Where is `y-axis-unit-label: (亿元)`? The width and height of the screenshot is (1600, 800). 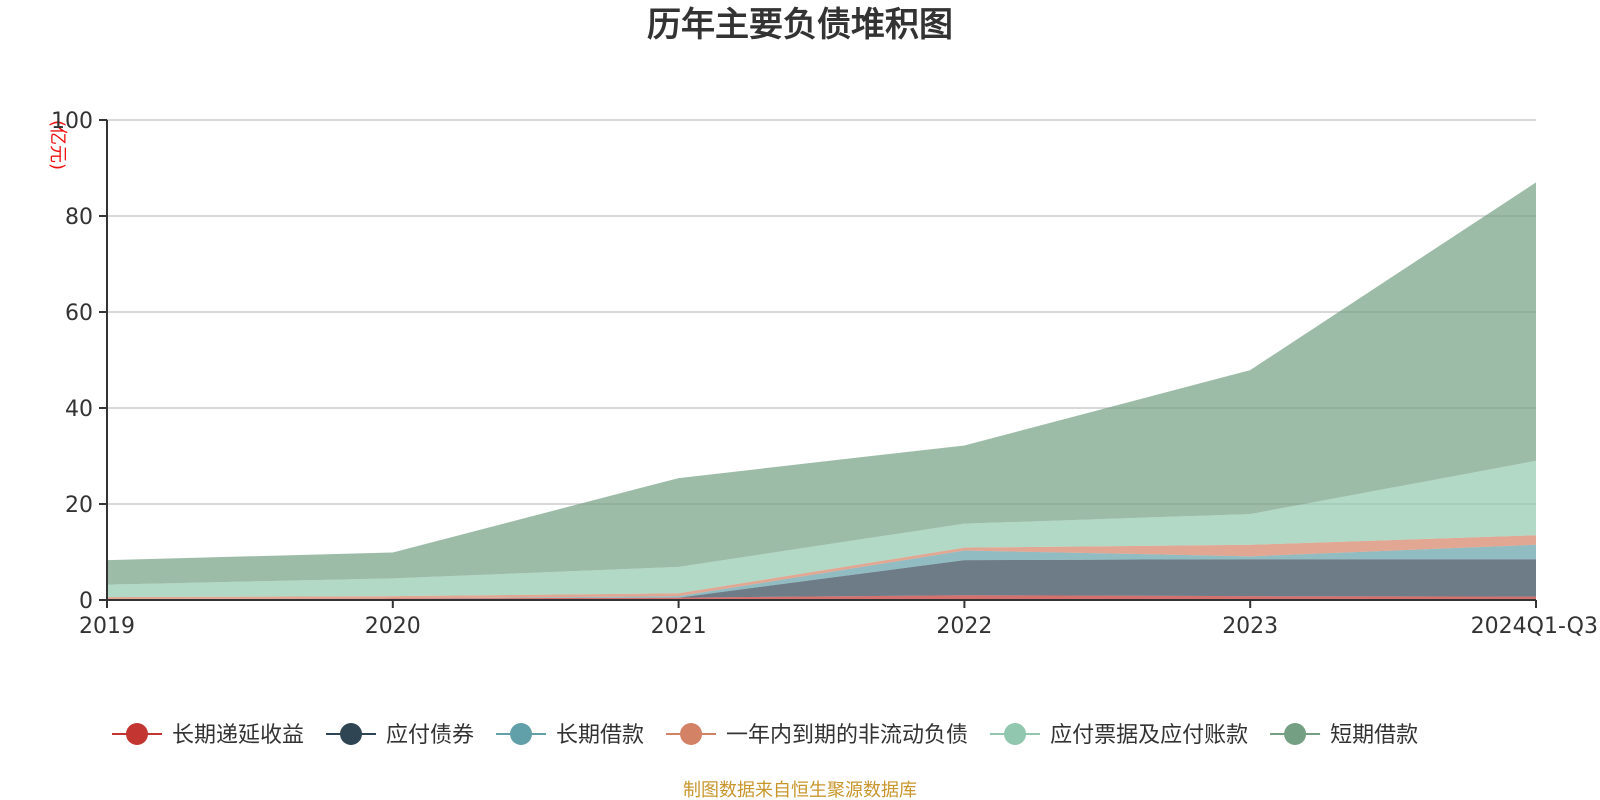 y-axis-unit-label: (亿元) is located at coordinates (57, 145).